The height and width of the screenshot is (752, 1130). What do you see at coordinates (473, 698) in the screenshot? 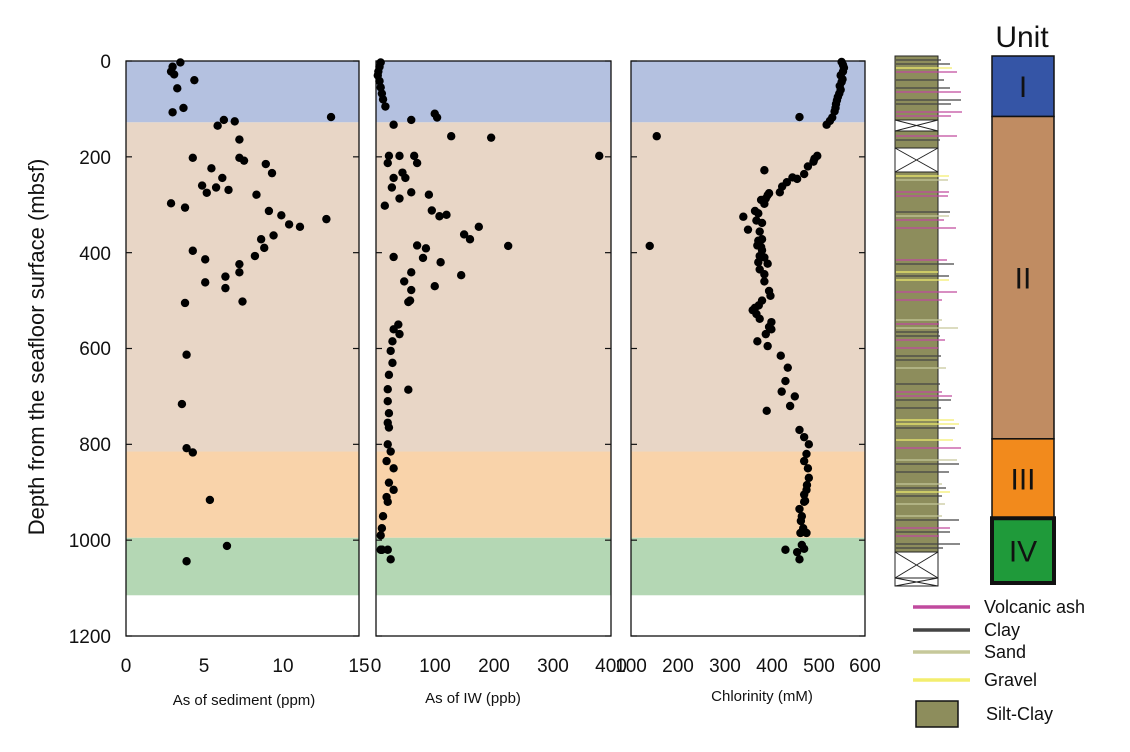
I see `x-axis-label-as-iw: As of IW (ppb)` at bounding box center [473, 698].